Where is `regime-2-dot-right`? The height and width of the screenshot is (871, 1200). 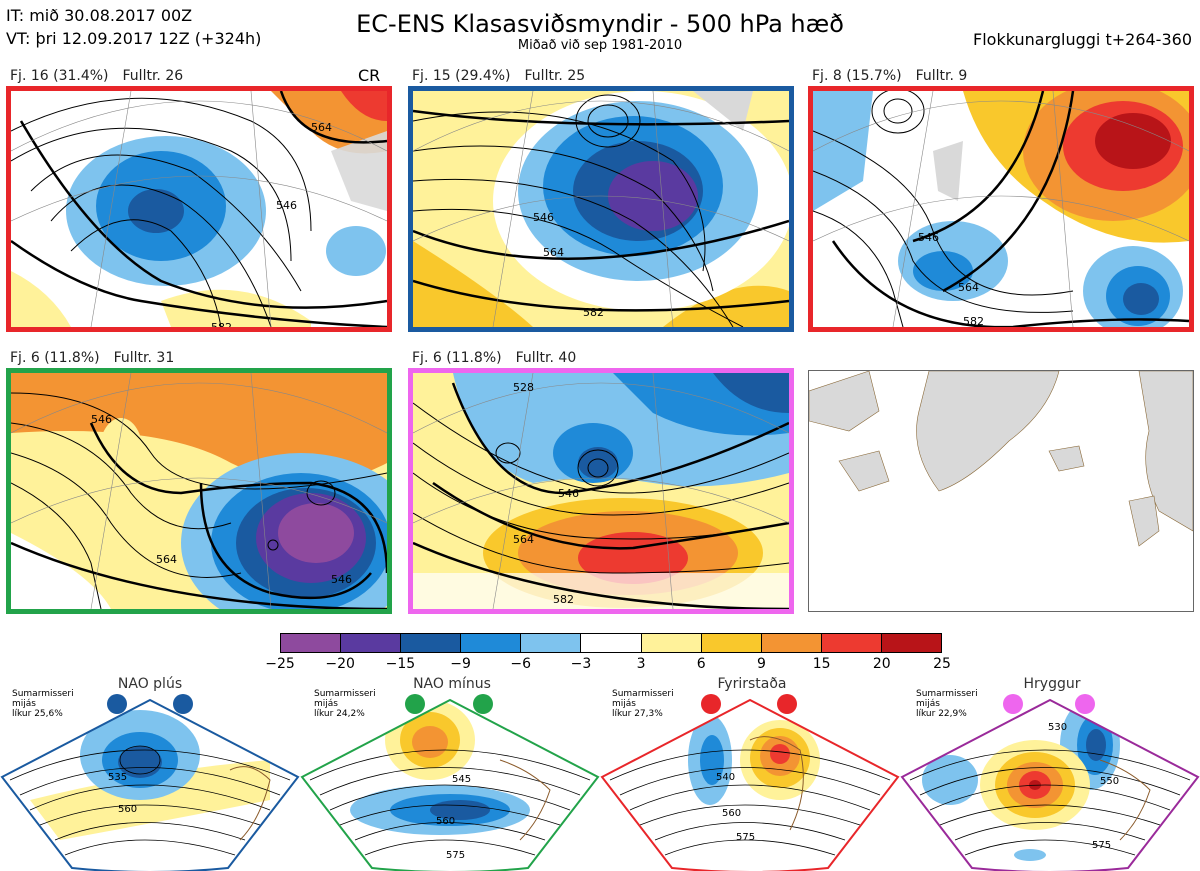
regime-2-dot-right is located at coordinates (483, 704).